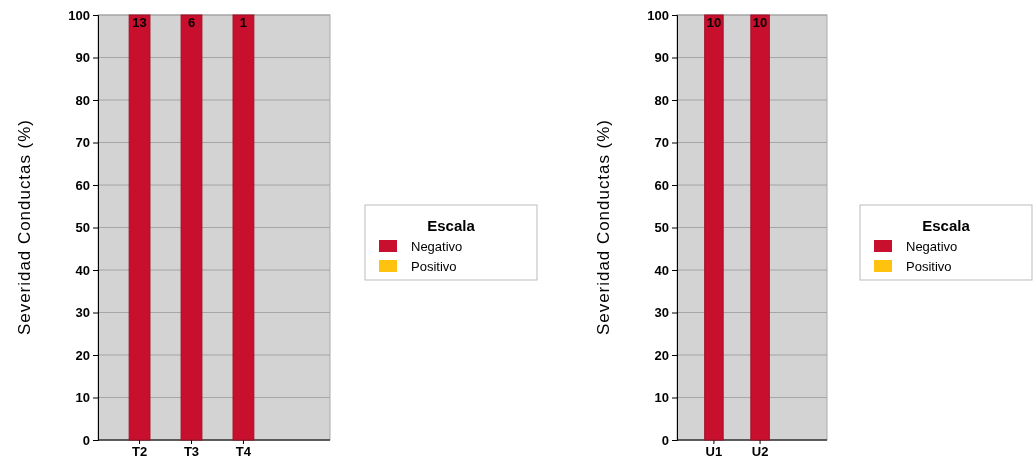 The width and height of the screenshot is (1035, 465). I want to click on x-tick-label: T3, so click(191, 452).